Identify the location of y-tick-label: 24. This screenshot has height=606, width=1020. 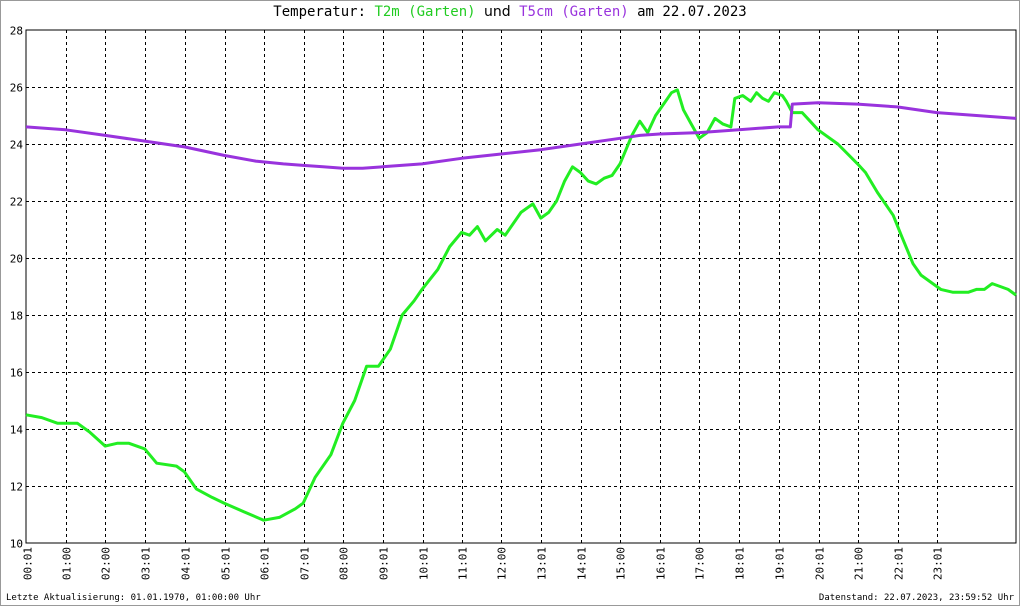
(17, 145).